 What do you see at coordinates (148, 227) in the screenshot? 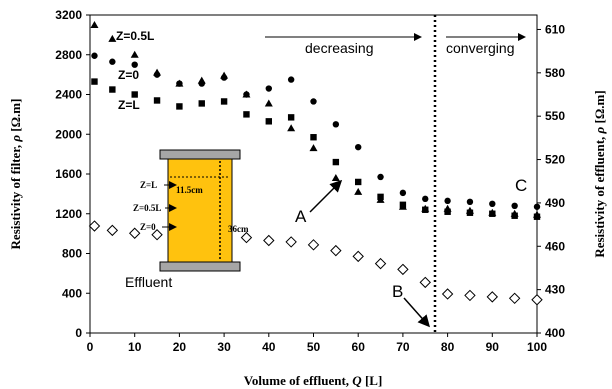
I see `depth-label-z0: Z=0` at bounding box center [148, 227].